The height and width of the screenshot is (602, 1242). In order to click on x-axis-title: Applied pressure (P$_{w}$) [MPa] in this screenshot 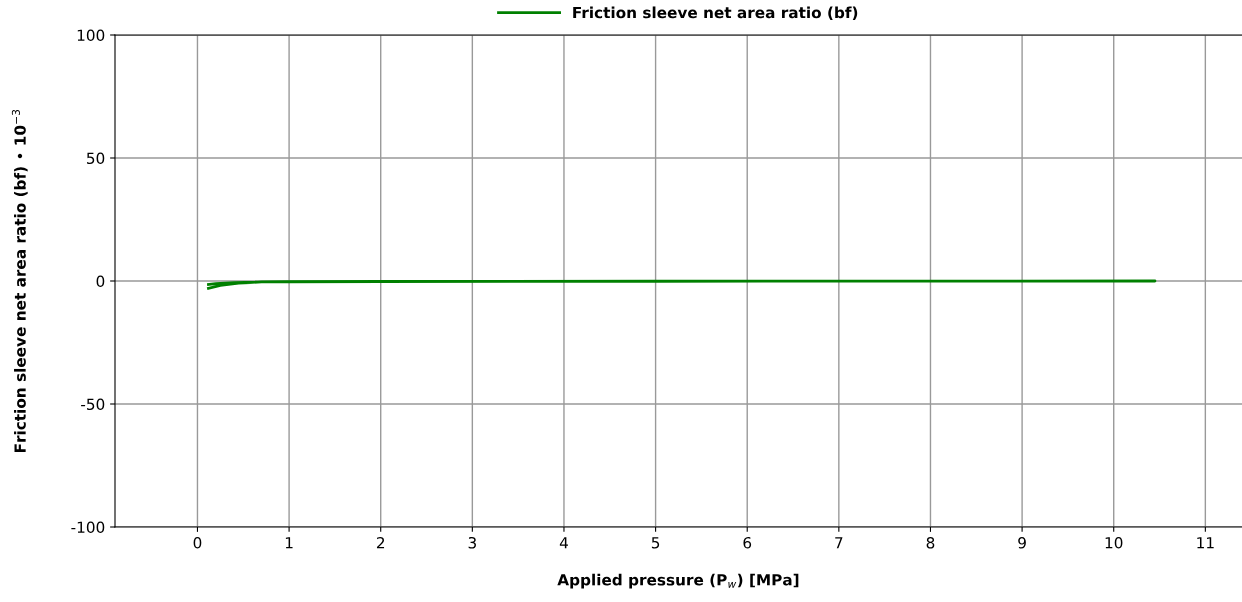, I will do `click(678, 581)`.